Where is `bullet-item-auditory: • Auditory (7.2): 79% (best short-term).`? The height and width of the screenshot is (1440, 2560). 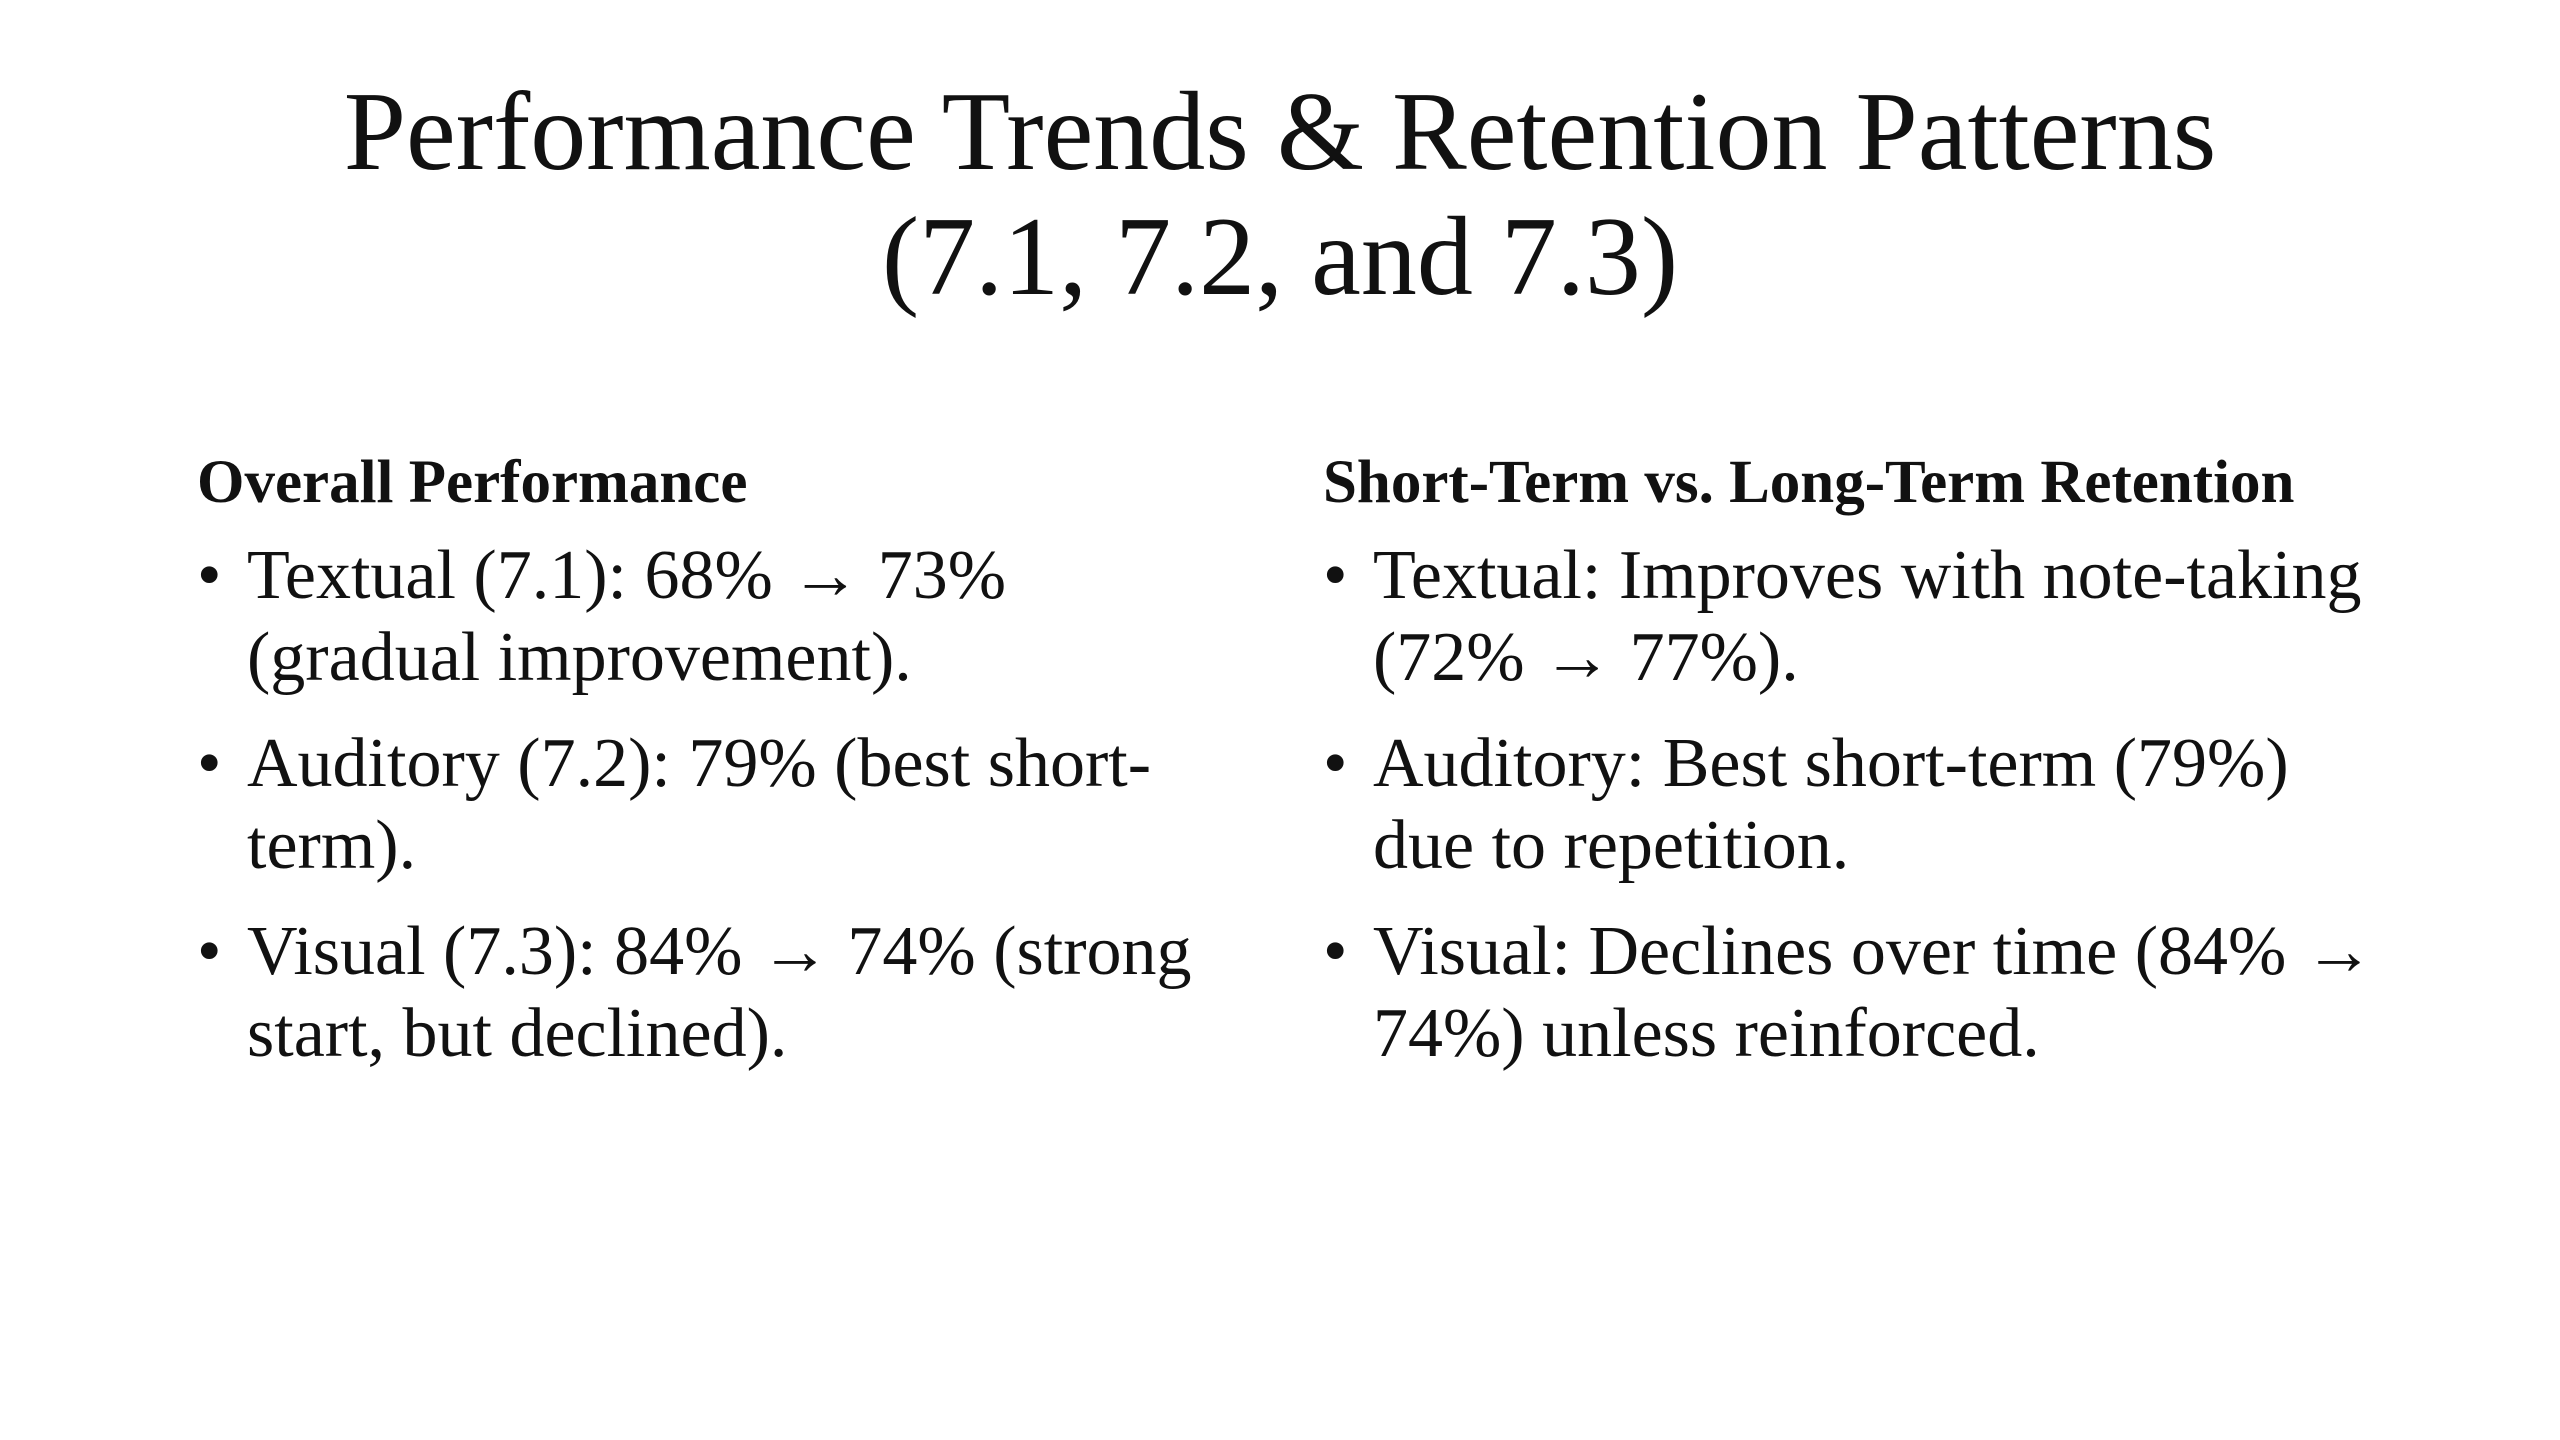
bullet-item-auditory: • Auditory (7.2): 79% (best short-term). is located at coordinates (717, 805).